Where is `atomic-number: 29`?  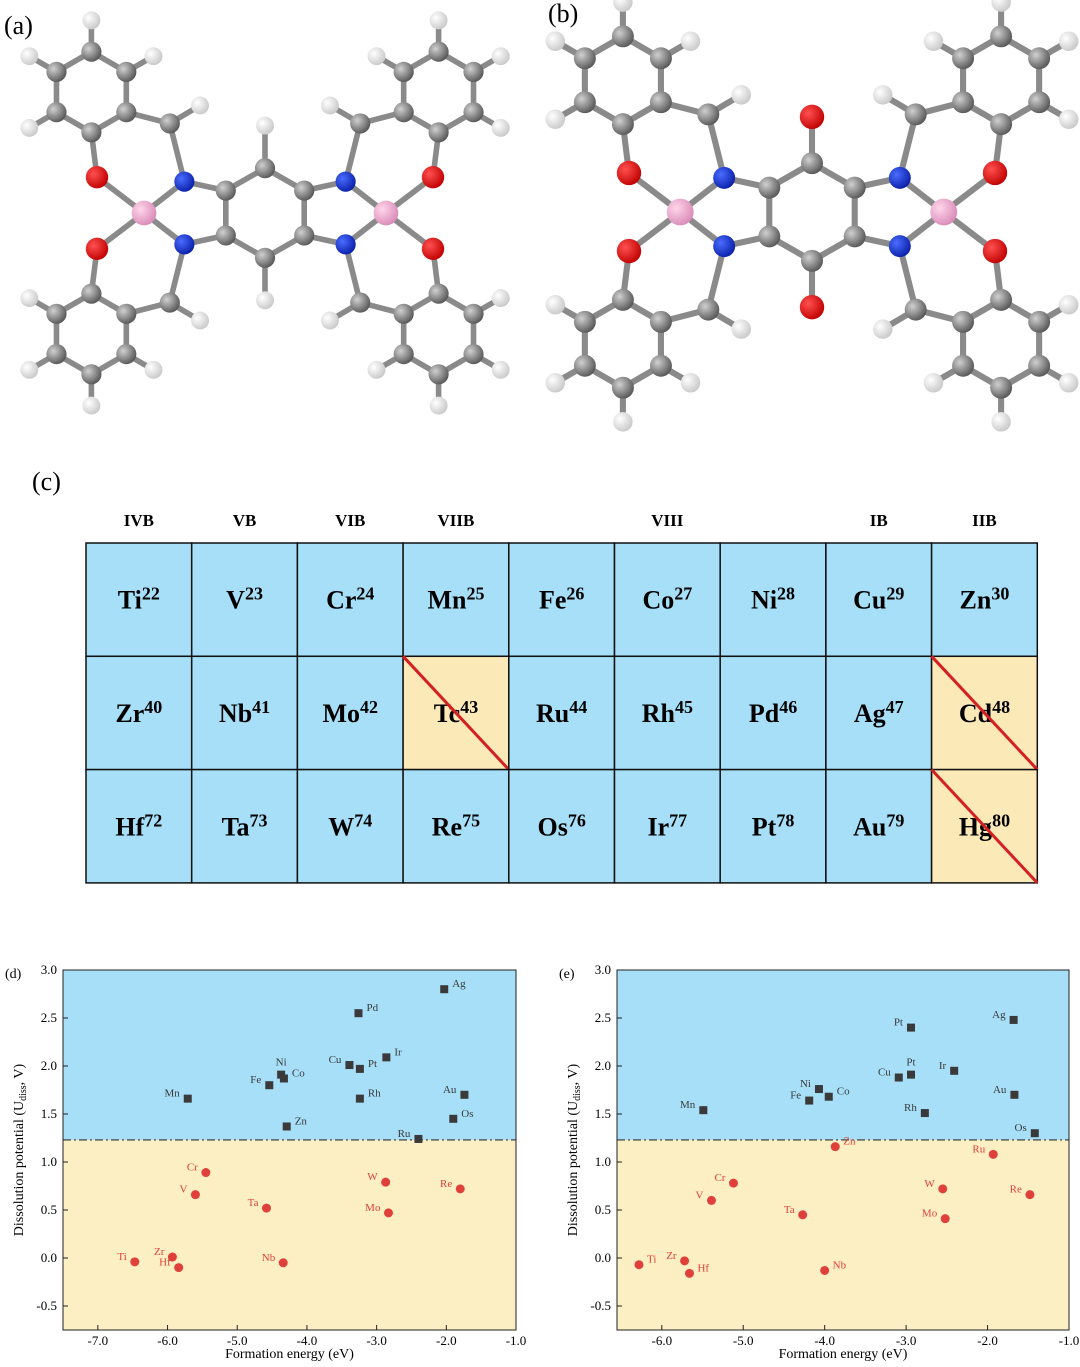
atomic-number: 29 is located at coordinates (895, 594).